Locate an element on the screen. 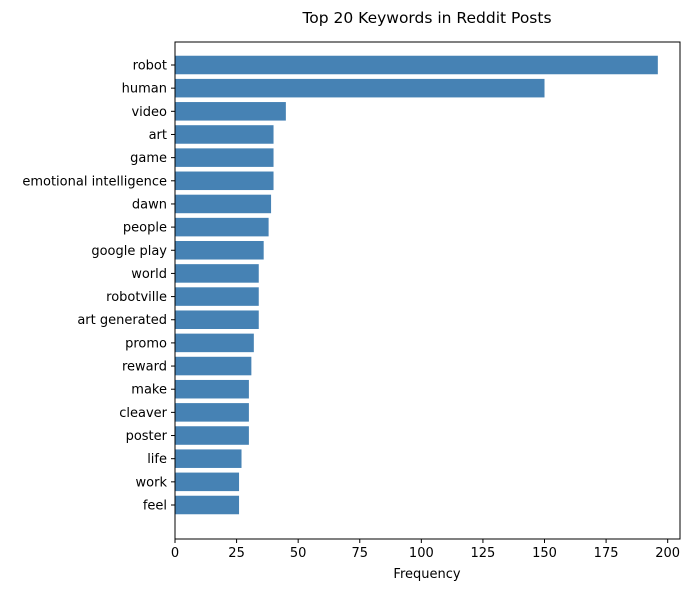 Image resolution: width=690 pixels, height=595 pixels. bar-human is located at coordinates (360, 88).